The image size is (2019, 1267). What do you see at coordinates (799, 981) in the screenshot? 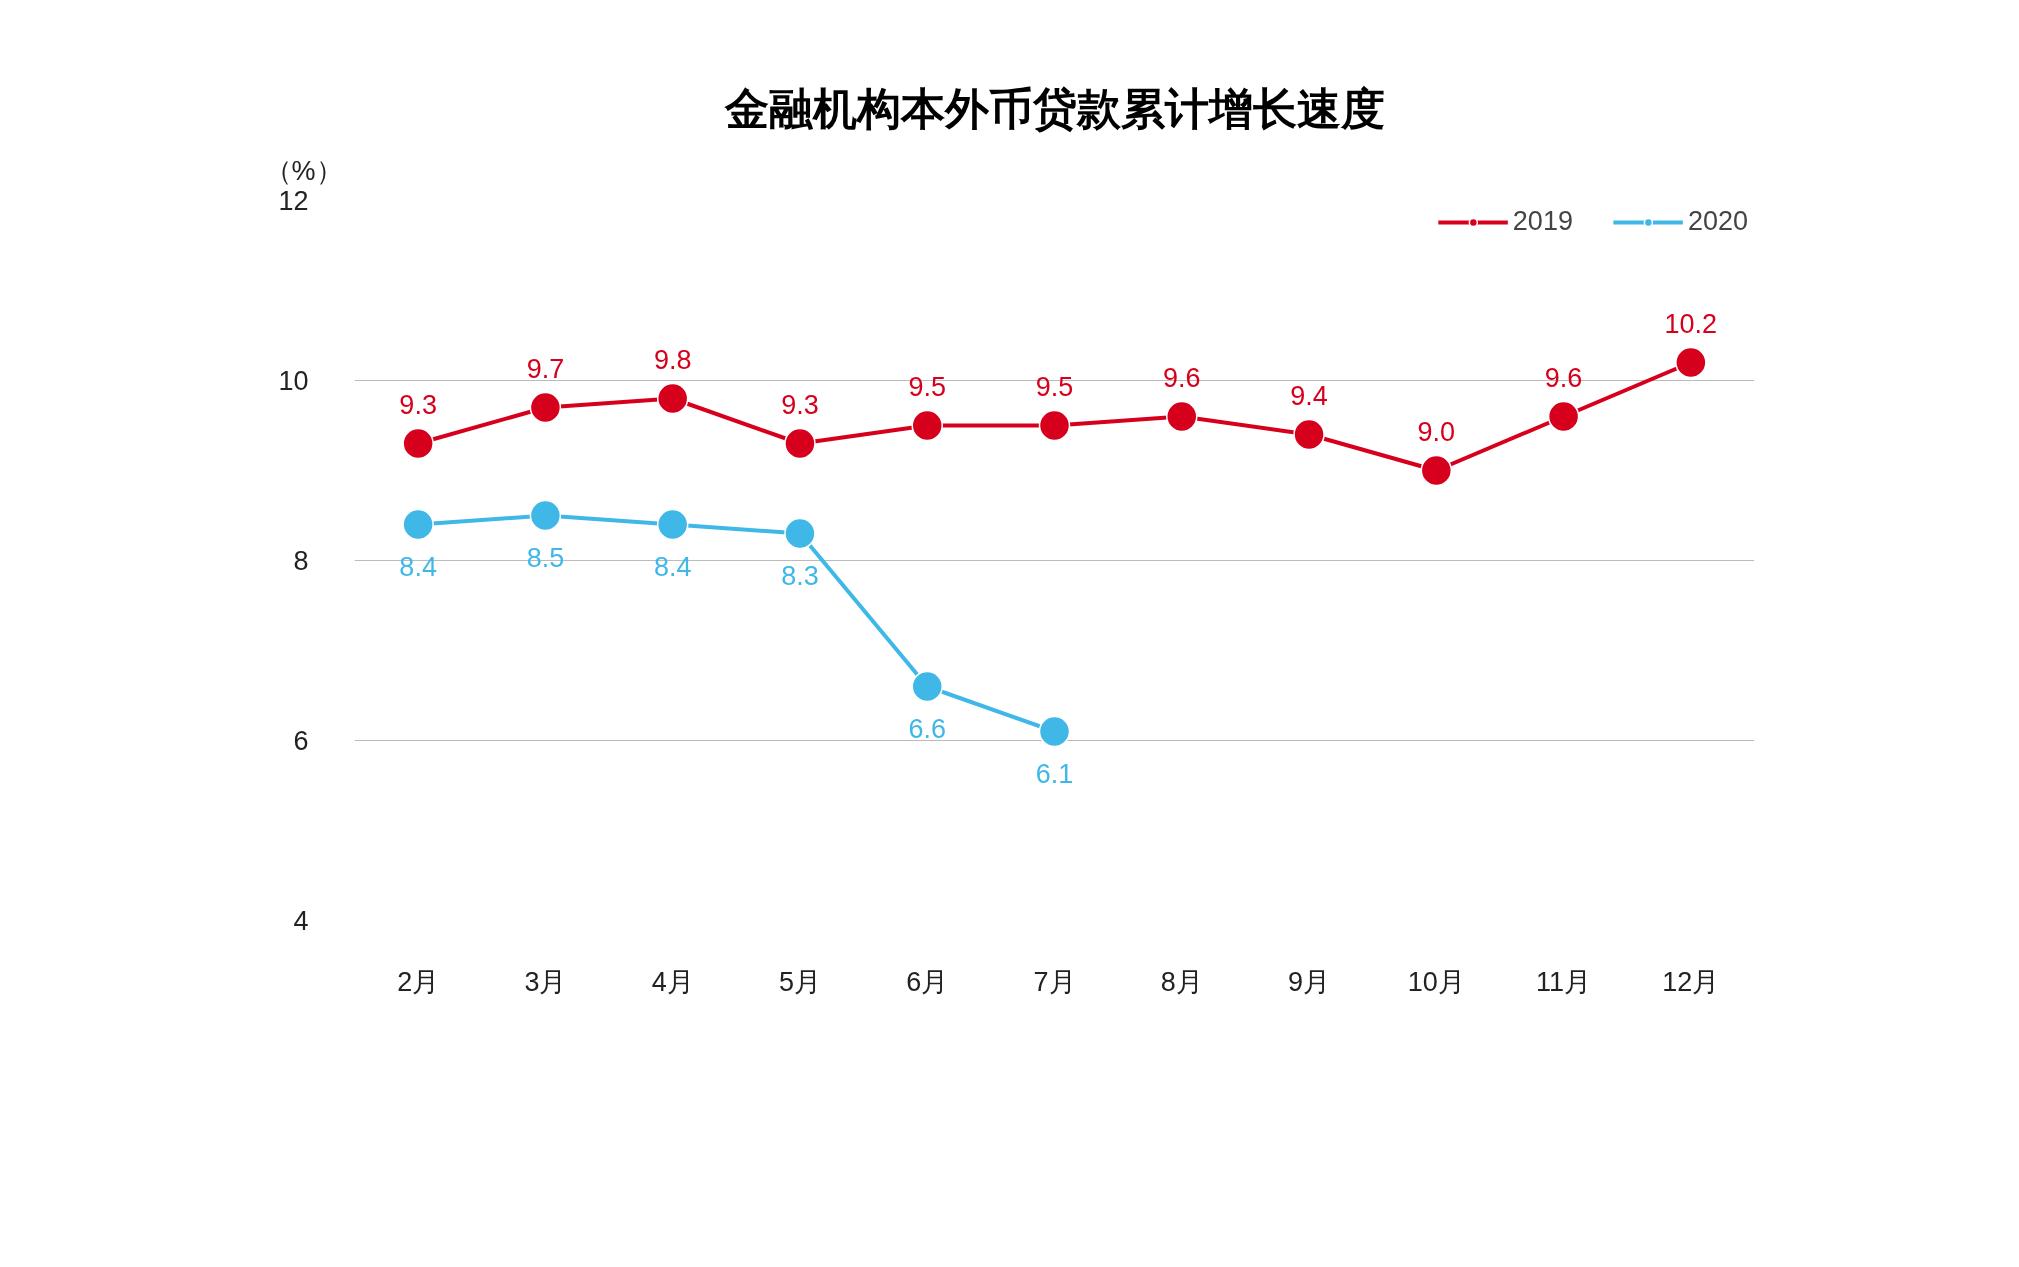
I see `x-tick-label: 5月` at bounding box center [799, 981].